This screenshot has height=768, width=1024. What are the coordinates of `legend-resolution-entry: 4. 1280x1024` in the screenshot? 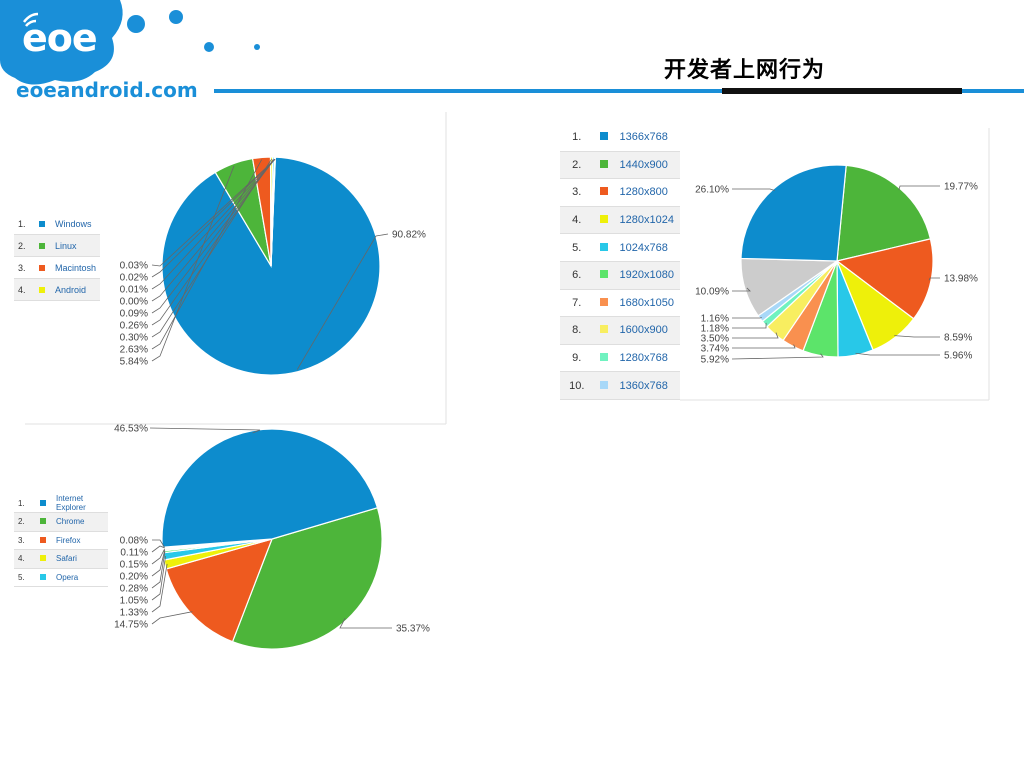 It's located at (620, 220).